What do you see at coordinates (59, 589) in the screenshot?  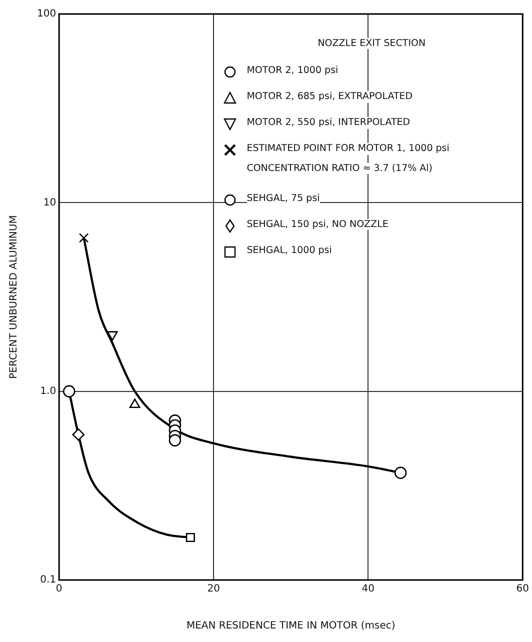 I see `x-tick-label: 0` at bounding box center [59, 589].